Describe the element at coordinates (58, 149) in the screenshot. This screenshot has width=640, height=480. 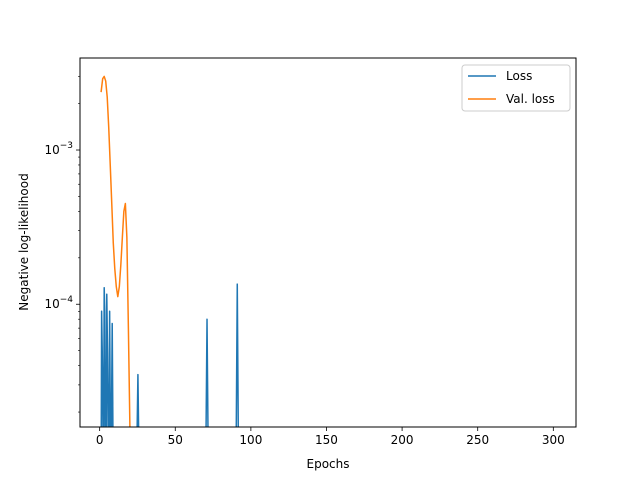
I see `y-tick-label: 10⁻³` at that location.